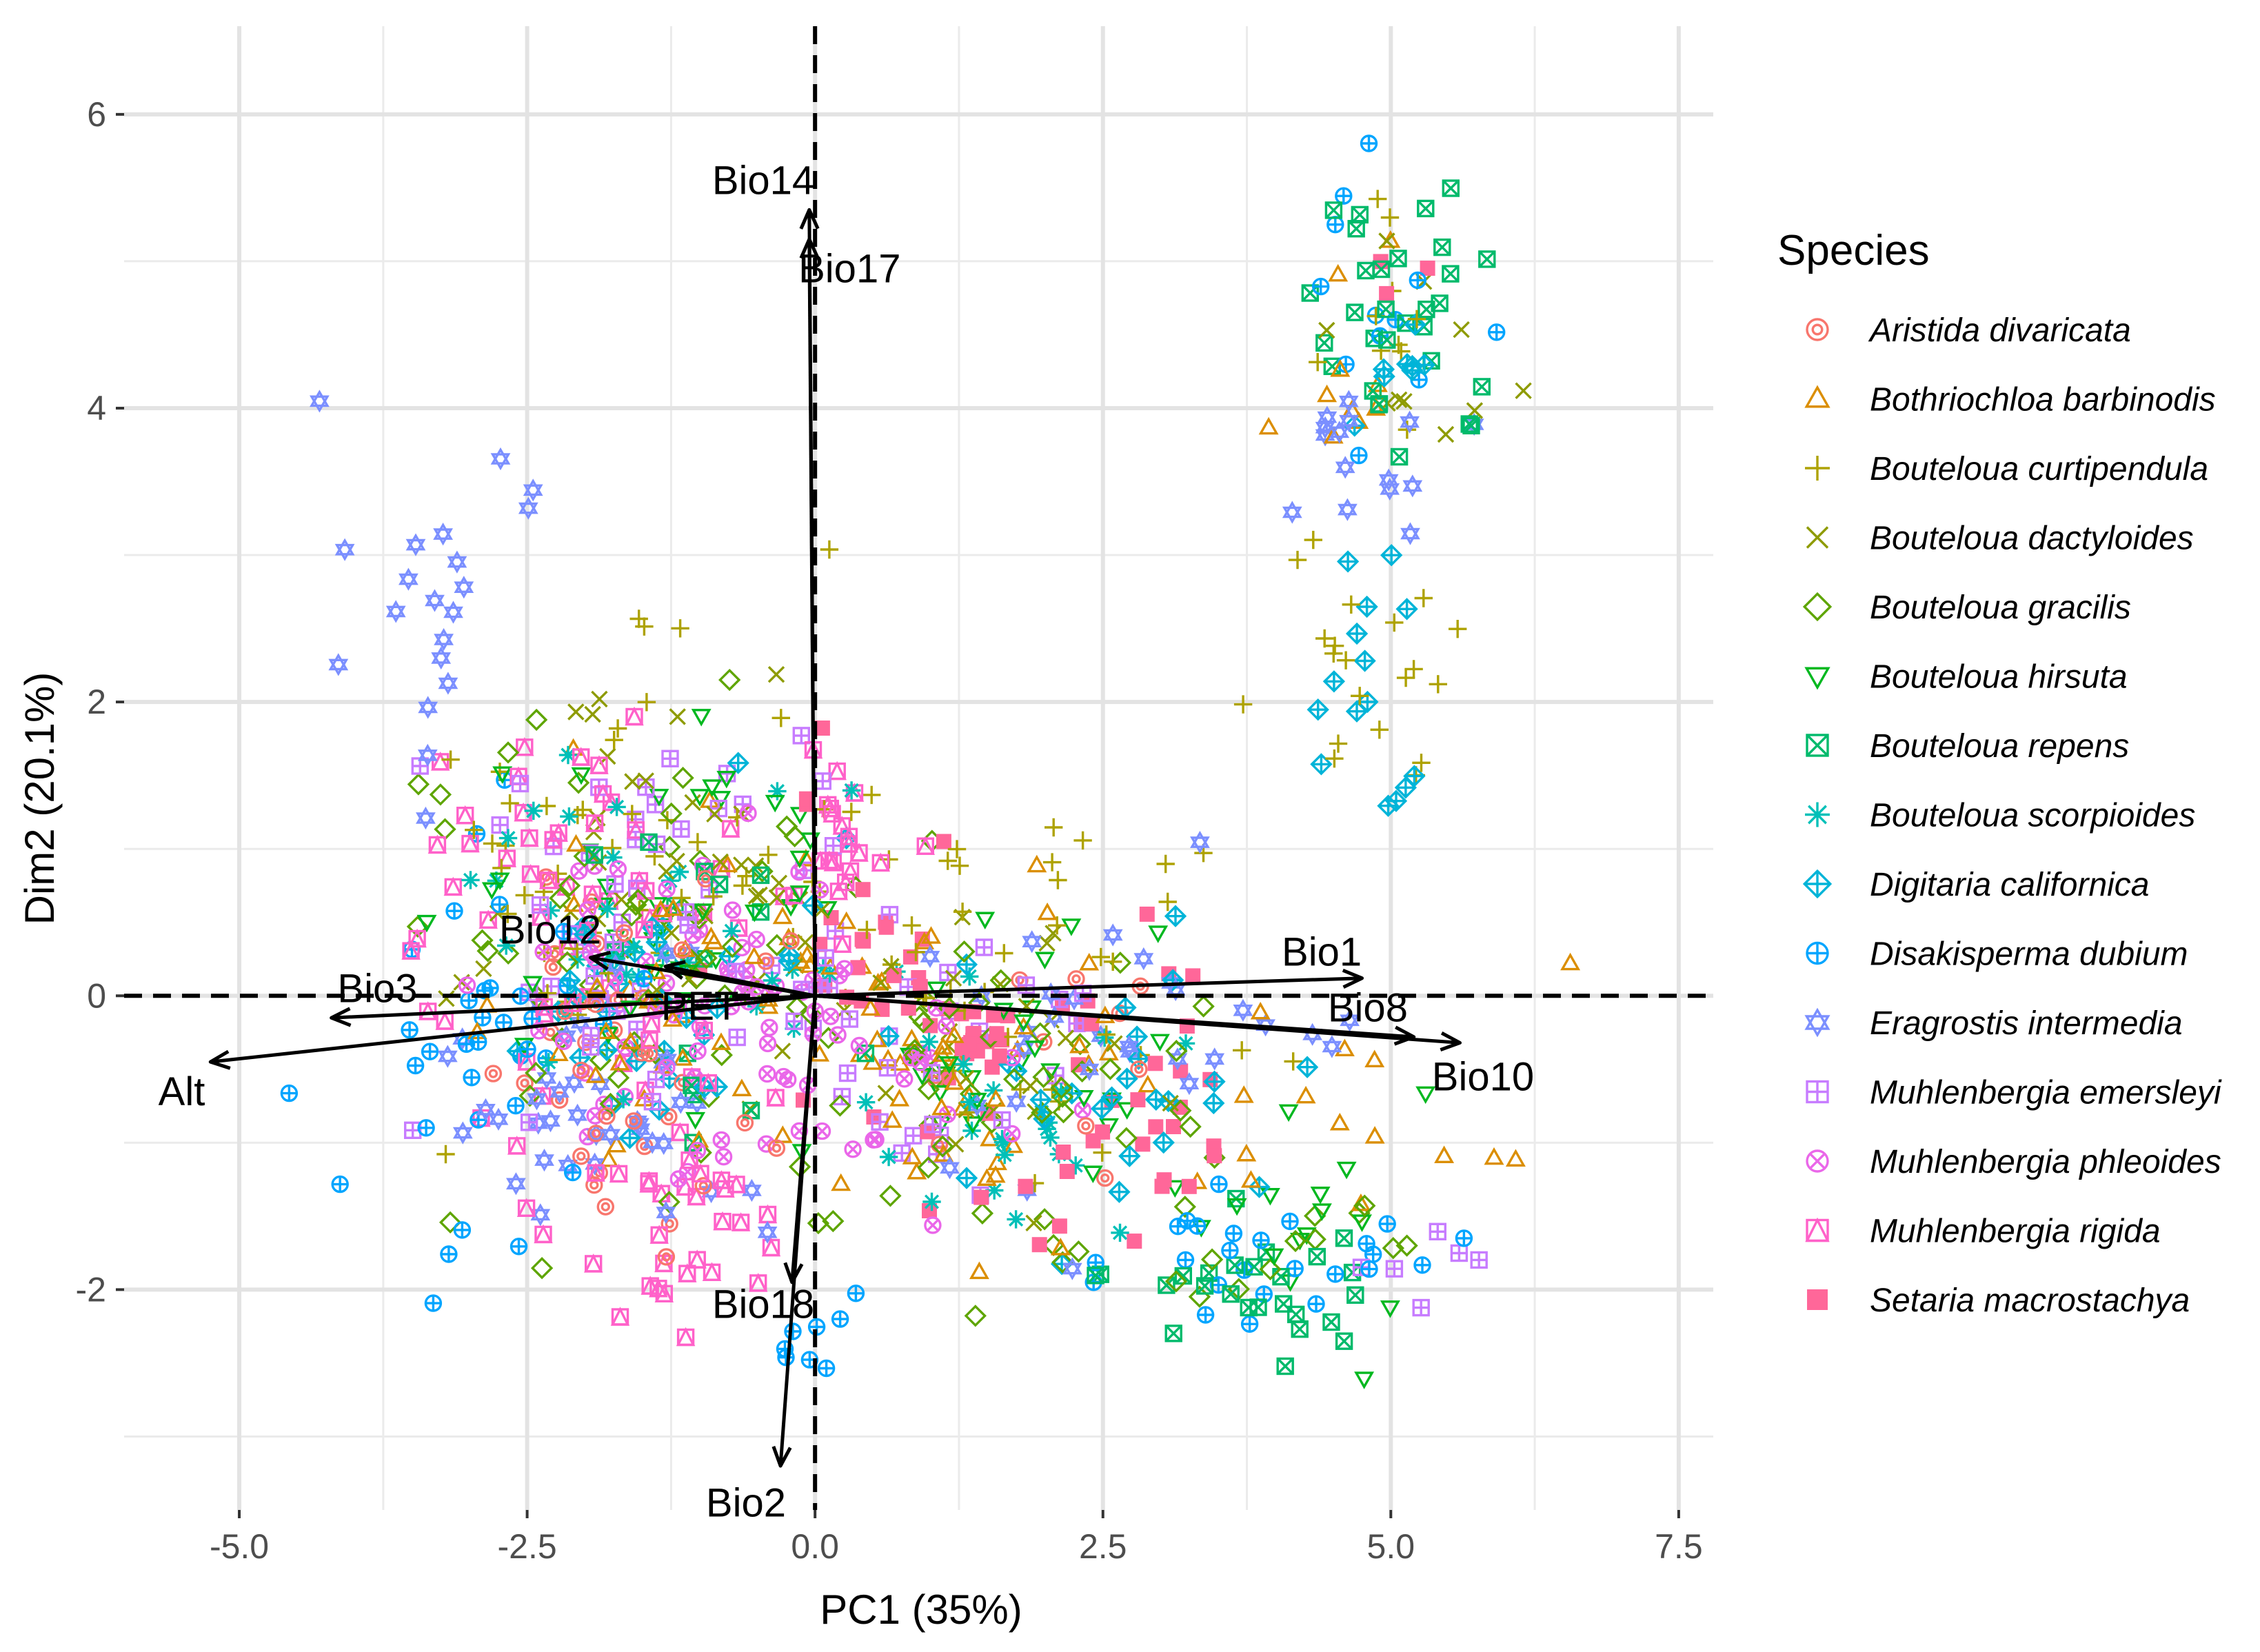 This screenshot has width=2260, height=1652. What do you see at coordinates (1999, 677) in the screenshot?
I see `legend-label: Bouteloua hirsuta` at bounding box center [1999, 677].